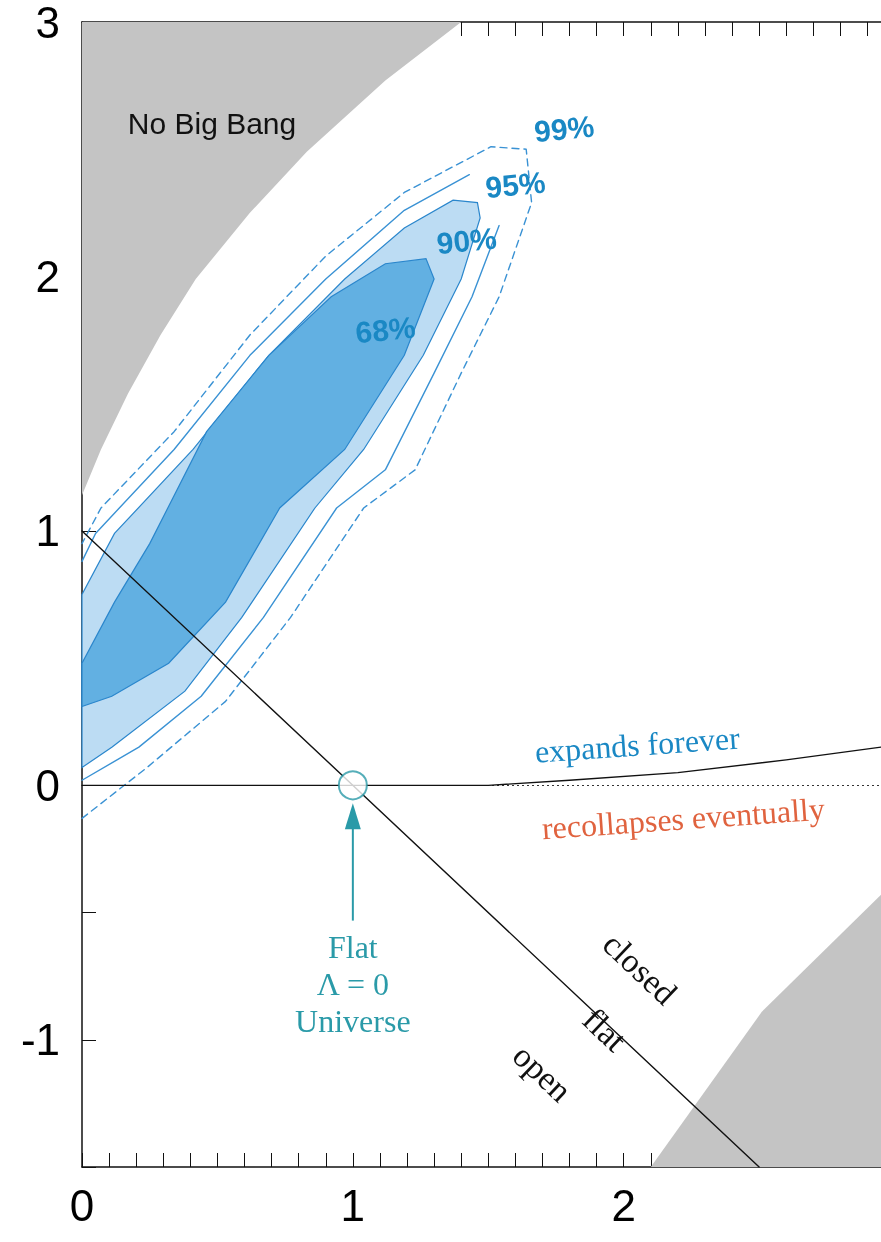 The height and width of the screenshot is (1242, 881). Describe the element at coordinates (47, 276) in the screenshot. I see `y-tick-label: 2` at that location.